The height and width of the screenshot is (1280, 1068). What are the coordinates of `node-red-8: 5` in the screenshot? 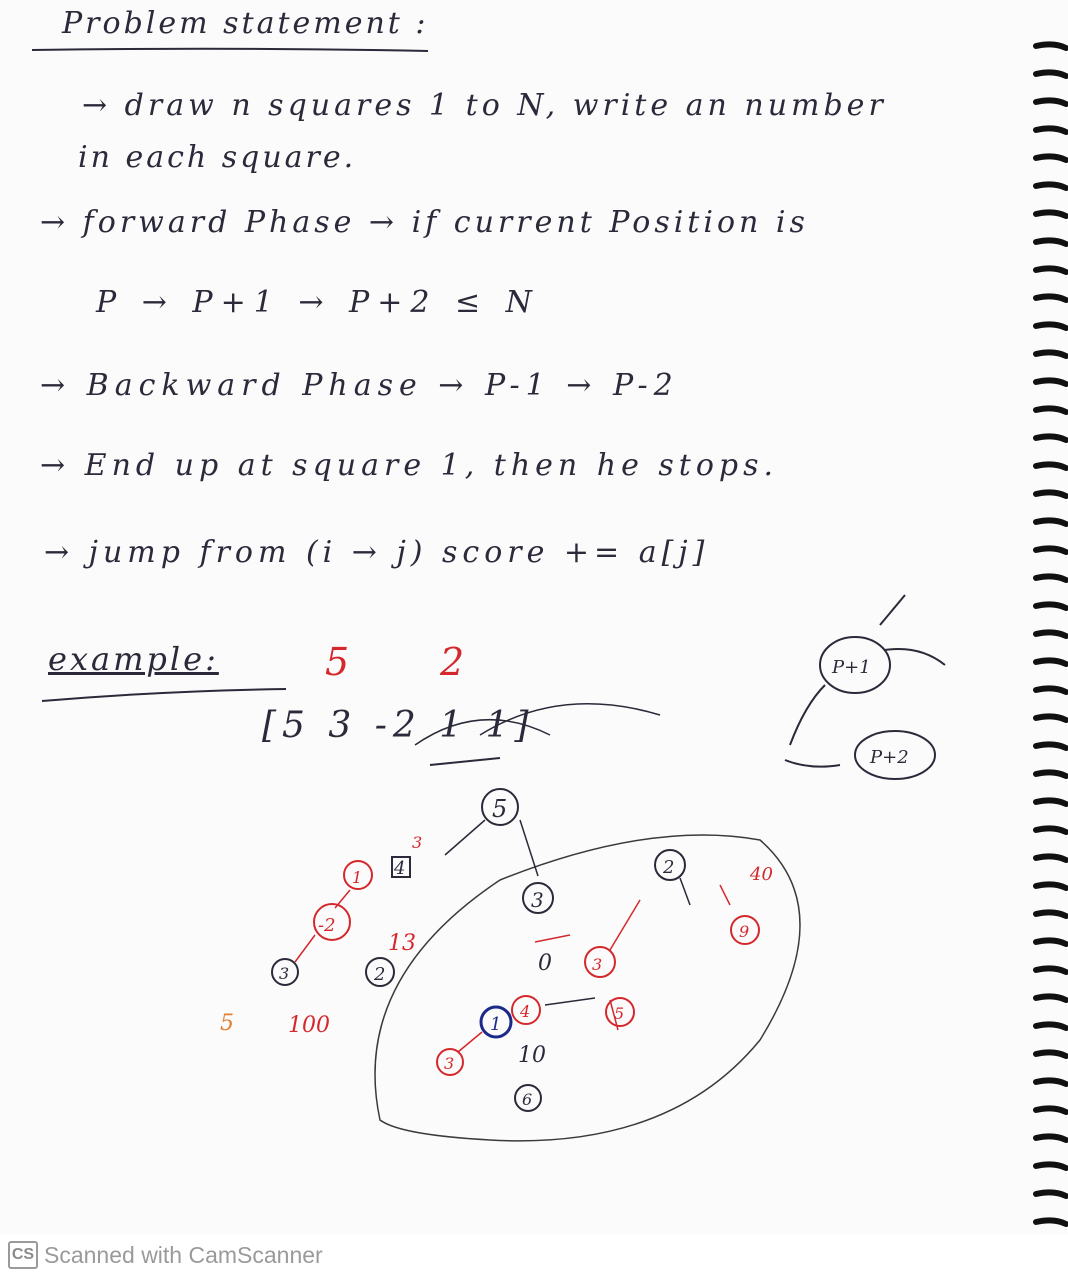 It's located at (619, 1013).